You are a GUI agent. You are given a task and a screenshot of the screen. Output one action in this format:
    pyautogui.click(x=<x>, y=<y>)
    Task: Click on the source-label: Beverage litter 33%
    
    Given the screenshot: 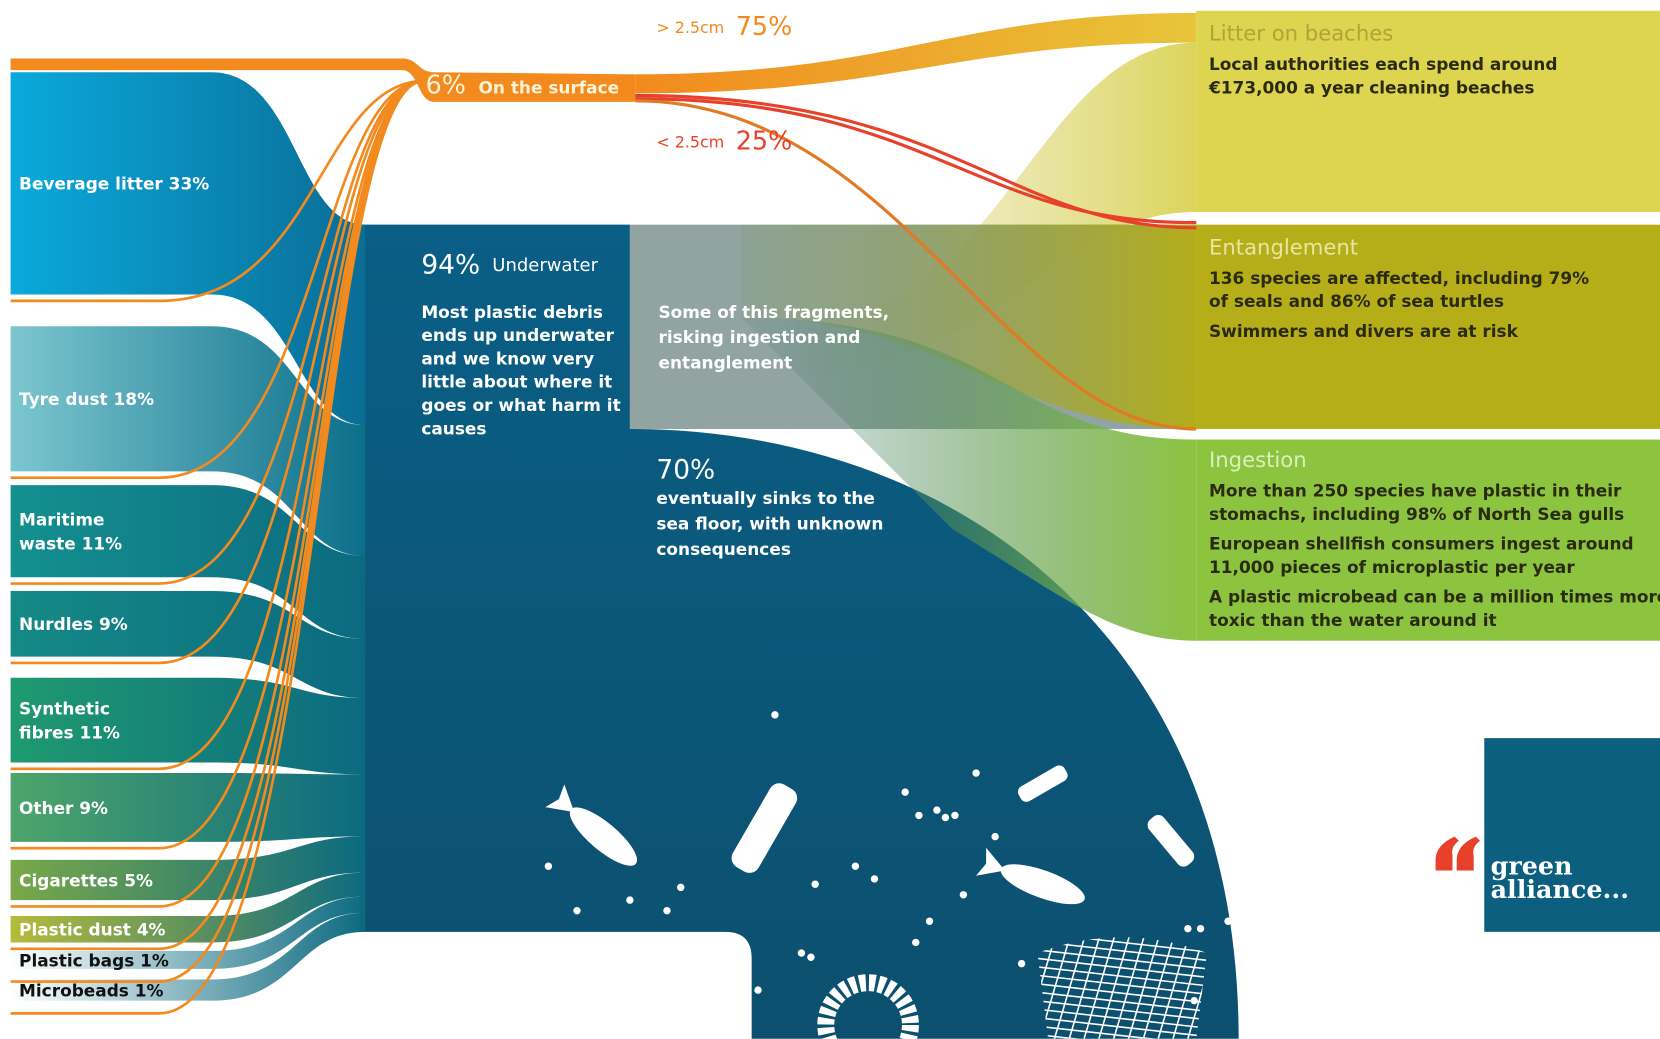 What is the action you would take?
    pyautogui.click(x=114, y=184)
    